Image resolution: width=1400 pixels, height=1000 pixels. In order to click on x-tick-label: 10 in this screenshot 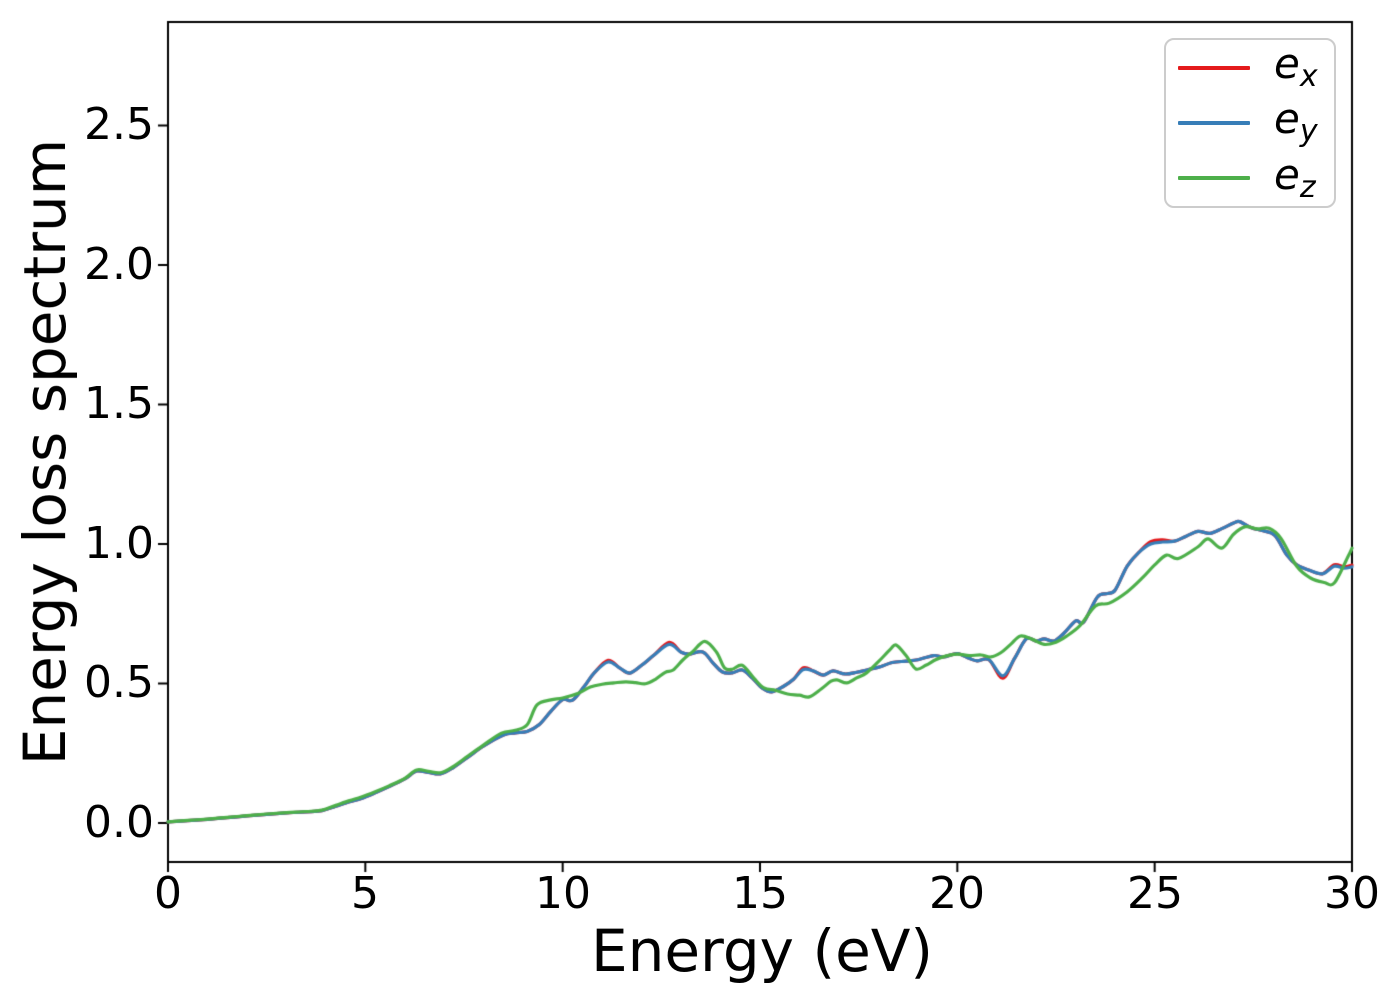, I will do `click(563, 893)`.